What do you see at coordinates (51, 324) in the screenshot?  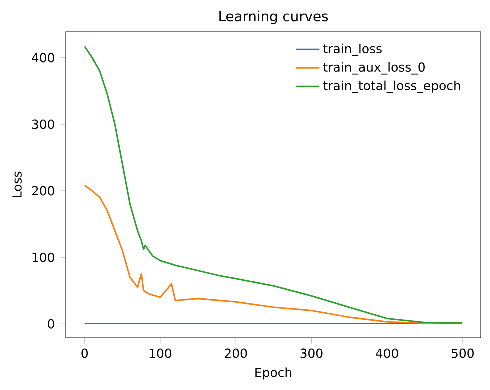 I see `y-tick-label: 0` at bounding box center [51, 324].